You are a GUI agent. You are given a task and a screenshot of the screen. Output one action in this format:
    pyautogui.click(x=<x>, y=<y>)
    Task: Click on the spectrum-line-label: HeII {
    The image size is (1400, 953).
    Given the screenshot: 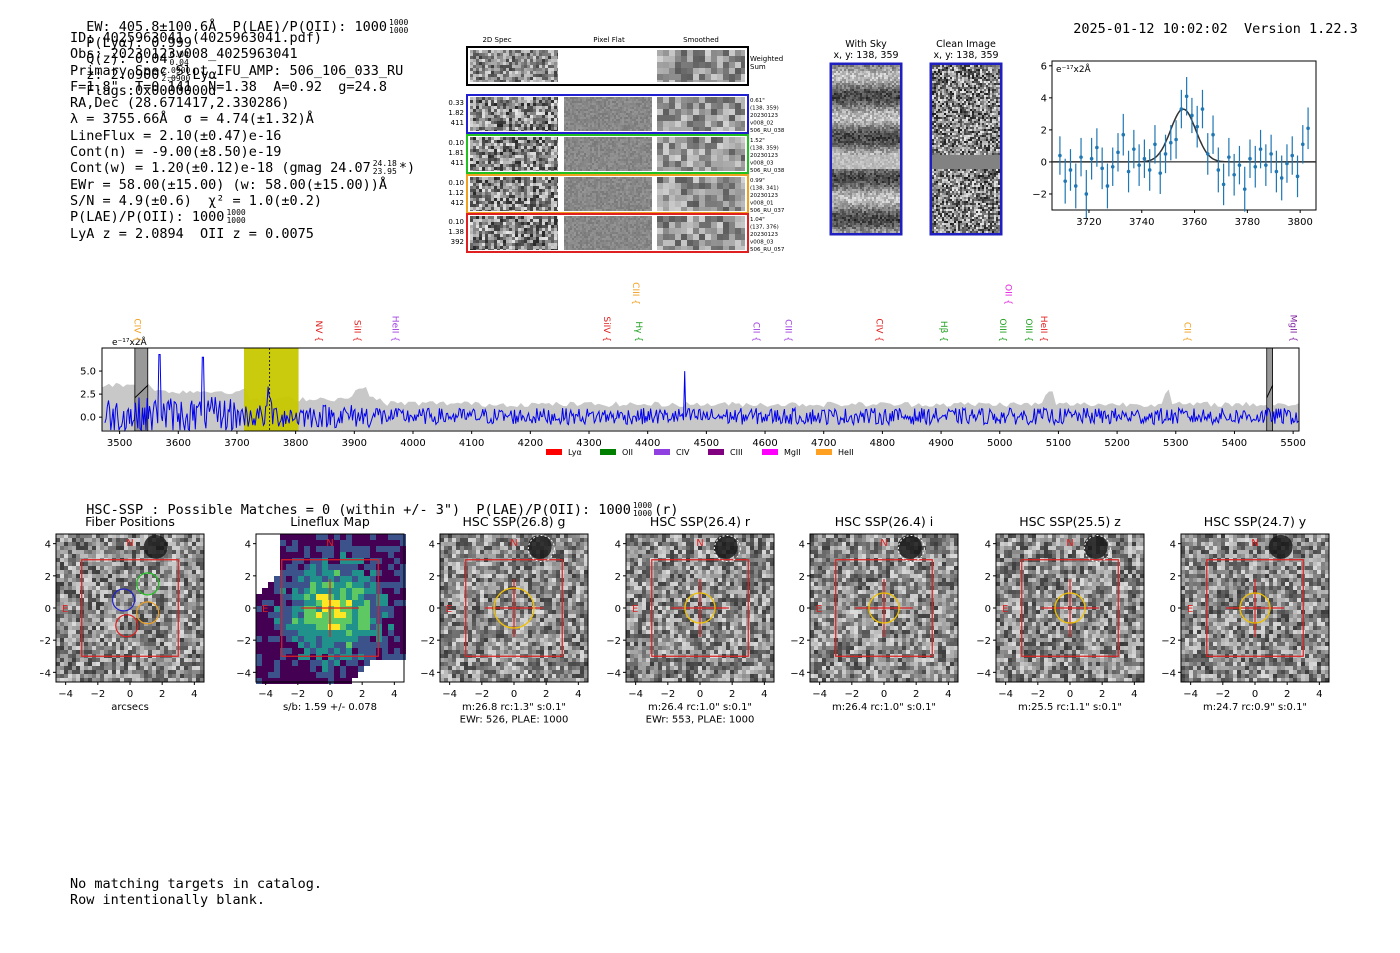 What is the action you would take?
    pyautogui.click(x=1043, y=329)
    